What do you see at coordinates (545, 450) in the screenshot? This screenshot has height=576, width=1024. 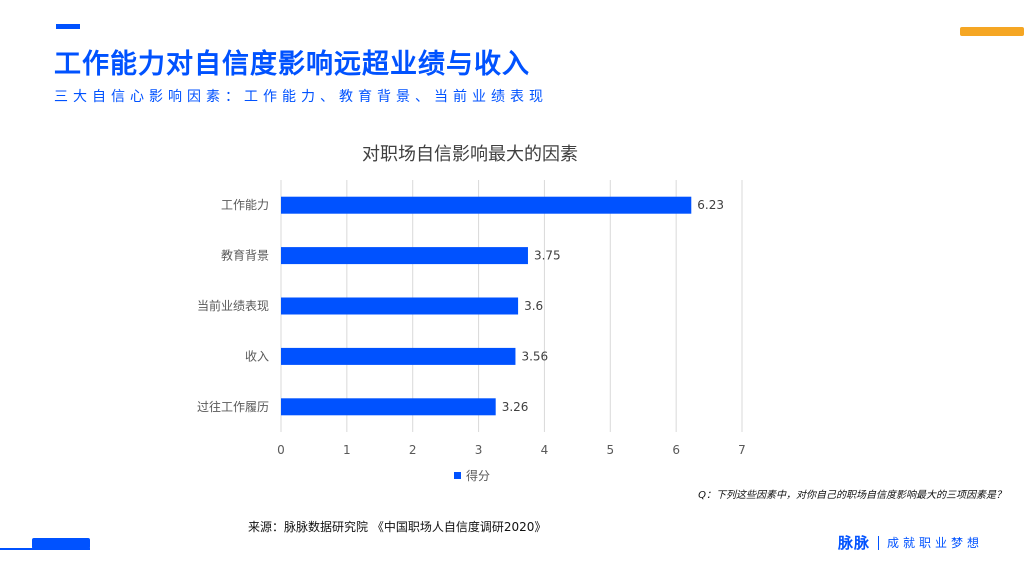 I see `x-tick-label: 4` at bounding box center [545, 450].